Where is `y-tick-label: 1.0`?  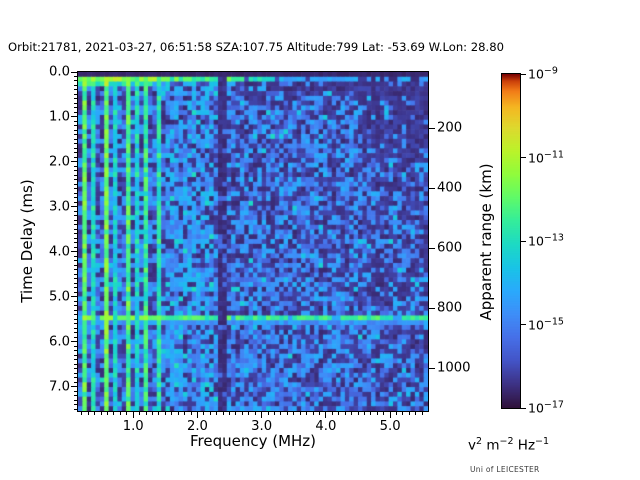 y-tick-label: 1.0 is located at coordinates (59, 117).